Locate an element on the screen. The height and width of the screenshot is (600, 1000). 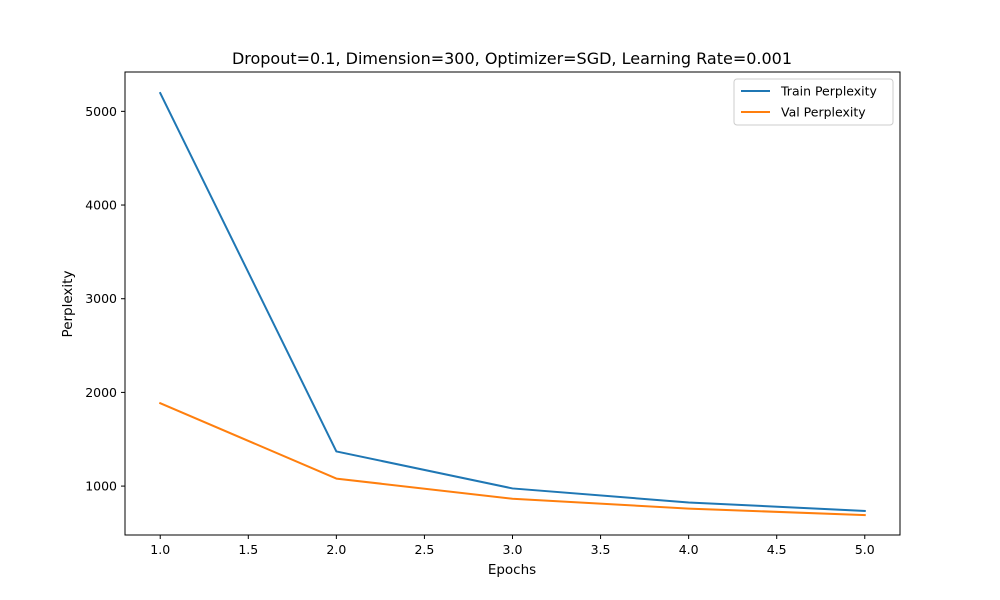
y-tick-label: 2000 is located at coordinates (101, 392).